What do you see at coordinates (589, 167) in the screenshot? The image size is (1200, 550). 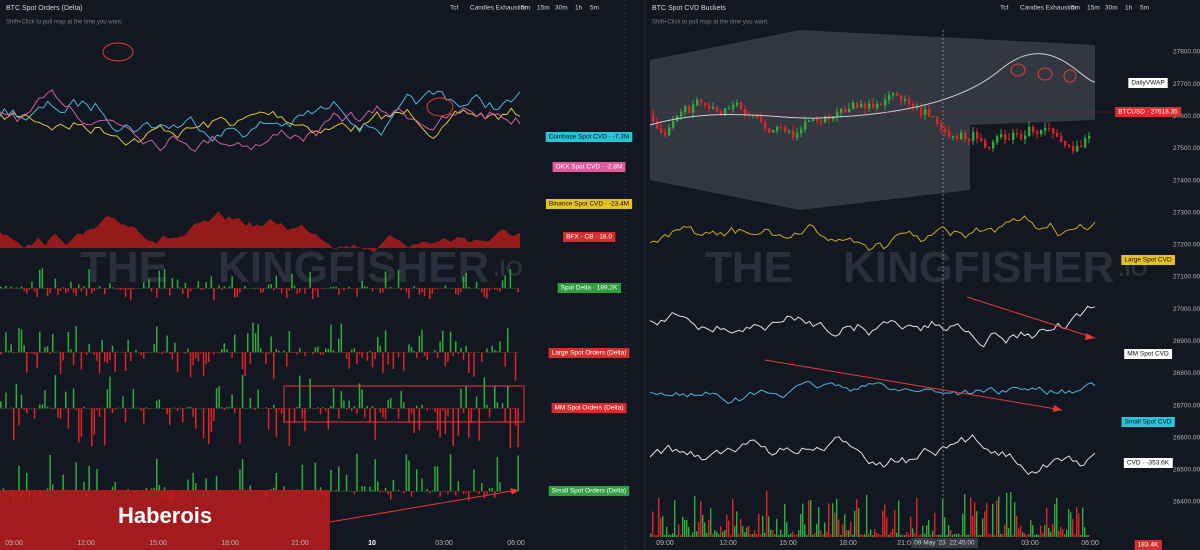 I see `tag: OKX Spot CVD · -2.8M` at bounding box center [589, 167].